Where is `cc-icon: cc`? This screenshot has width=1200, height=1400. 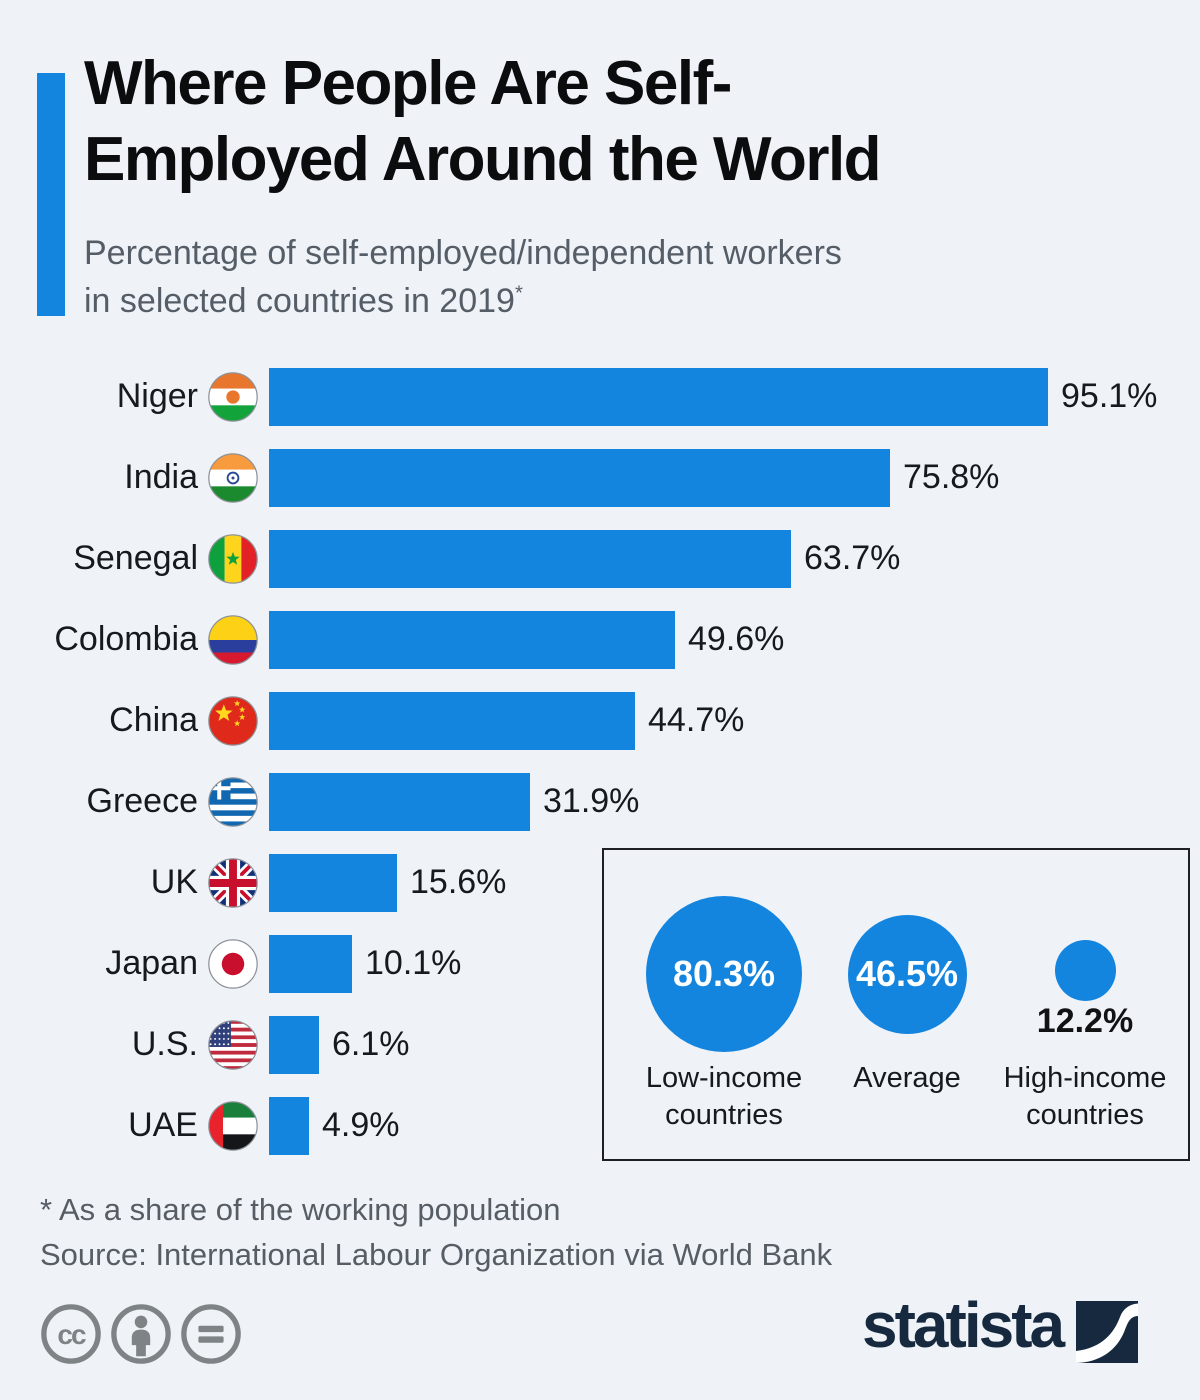 cc-icon: cc is located at coordinates (71, 1334).